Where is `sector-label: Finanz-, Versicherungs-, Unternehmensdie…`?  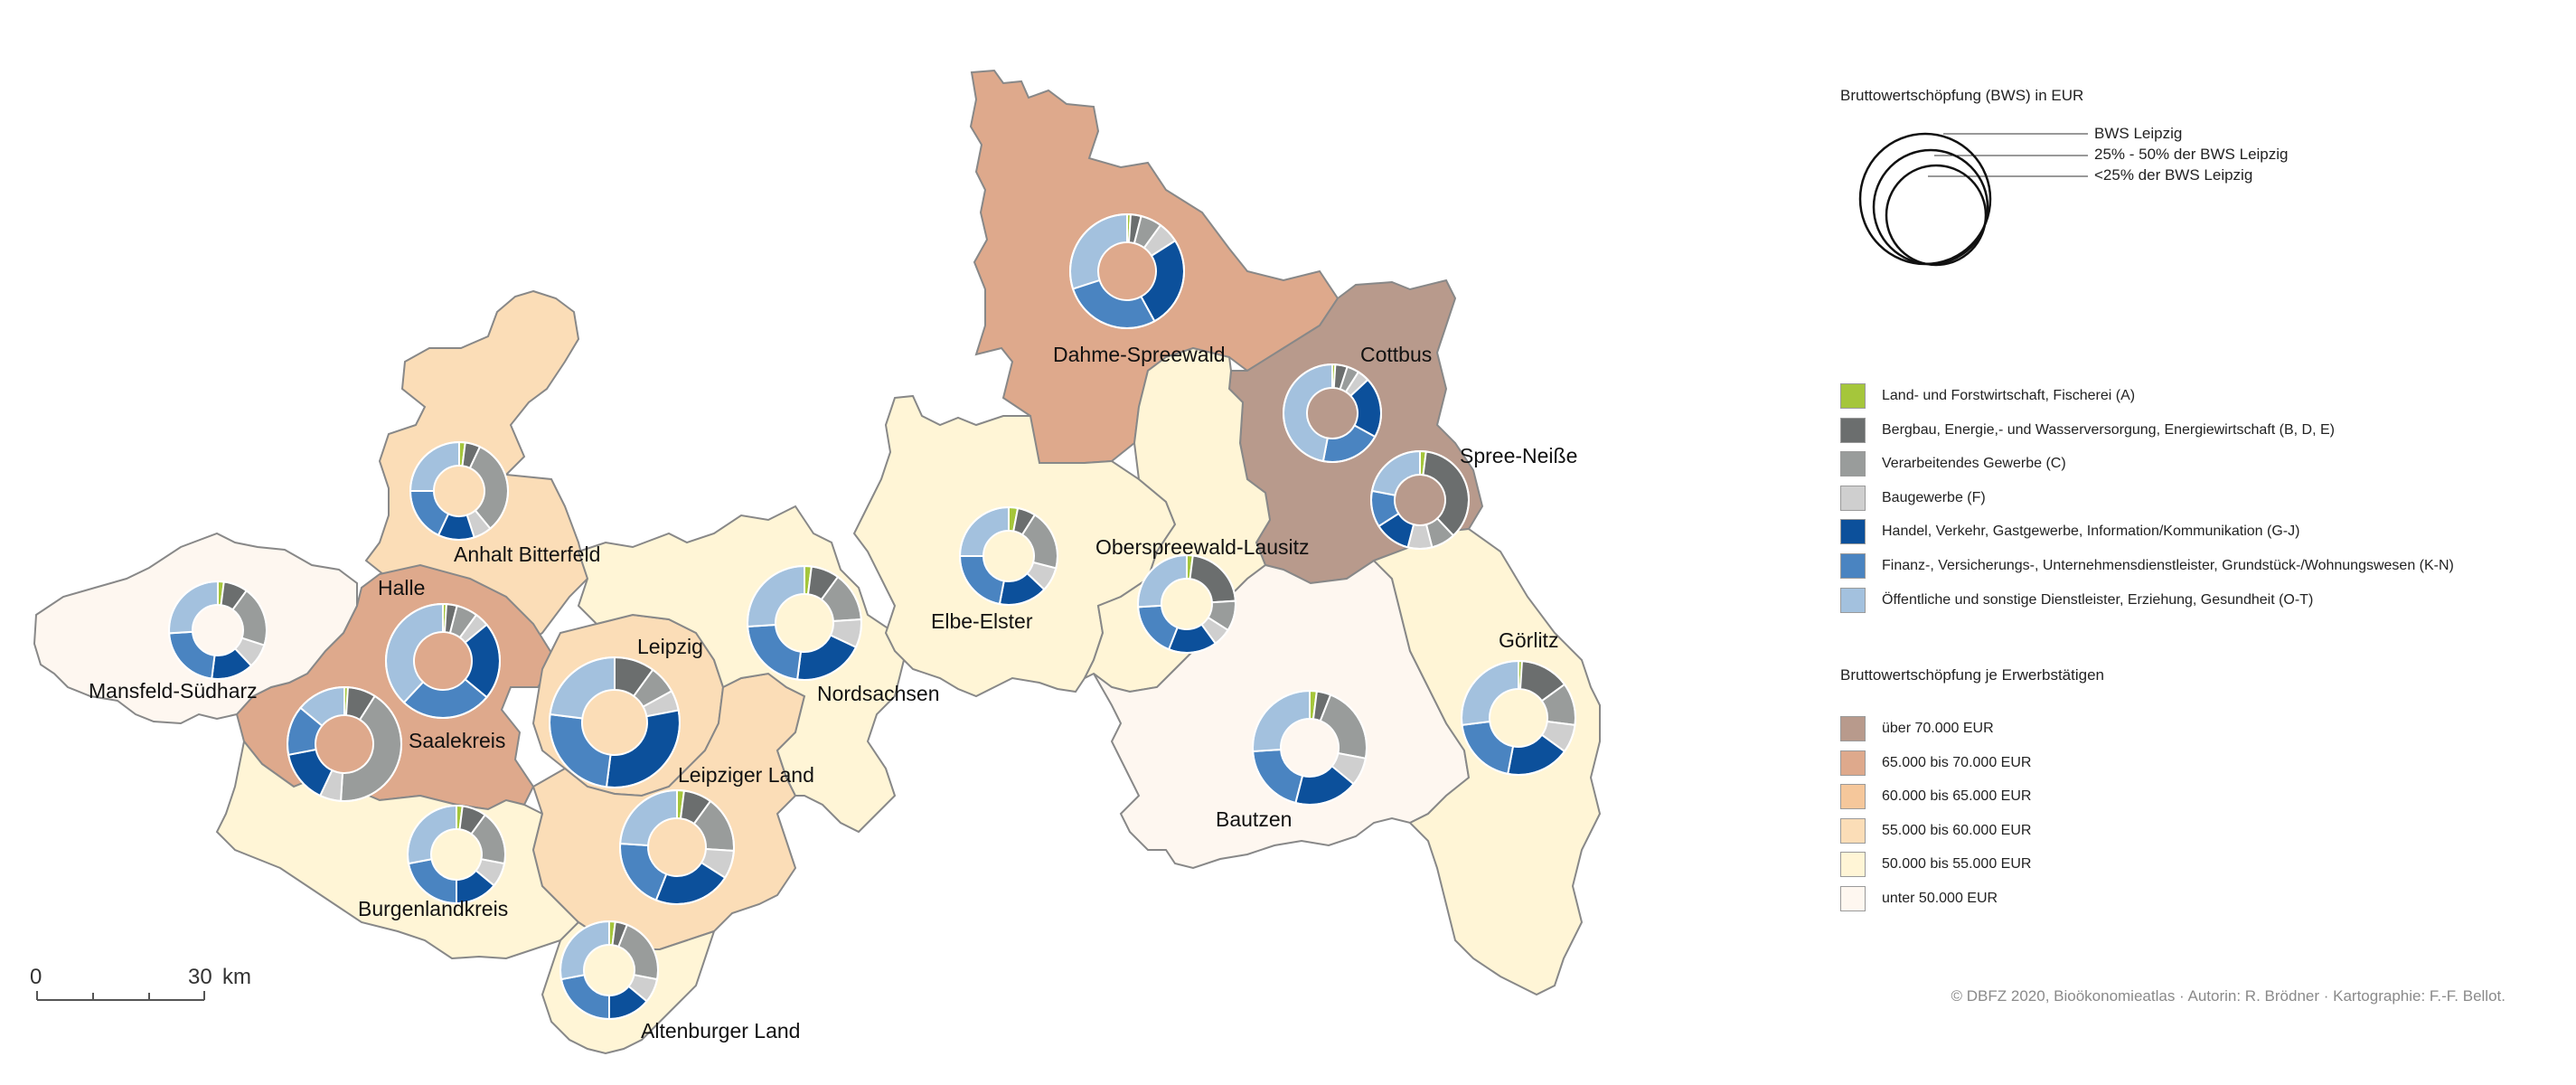
sector-label: Finanz-, Versicherungs-, Unternehmensdie… is located at coordinates (2168, 566).